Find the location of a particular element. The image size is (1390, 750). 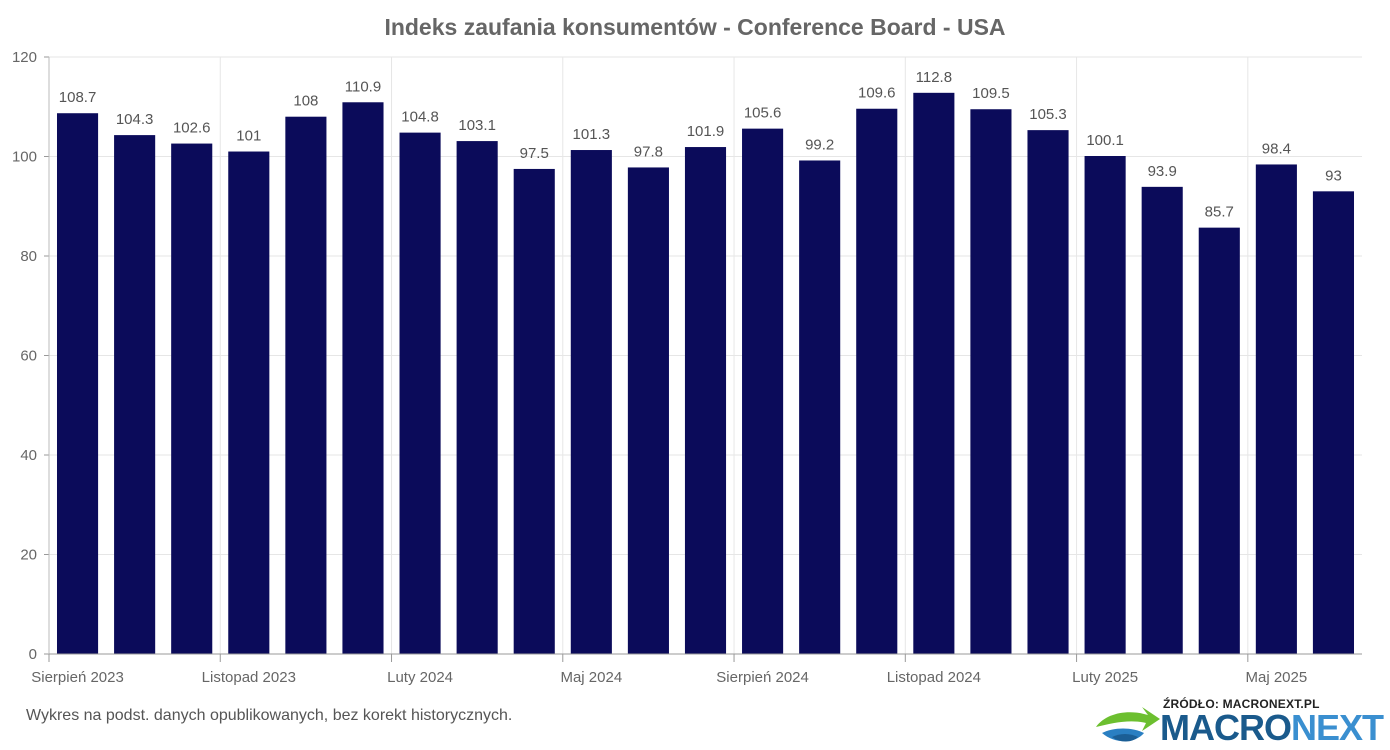

x-tick-label: Sierpień 2023 is located at coordinates (77, 677).